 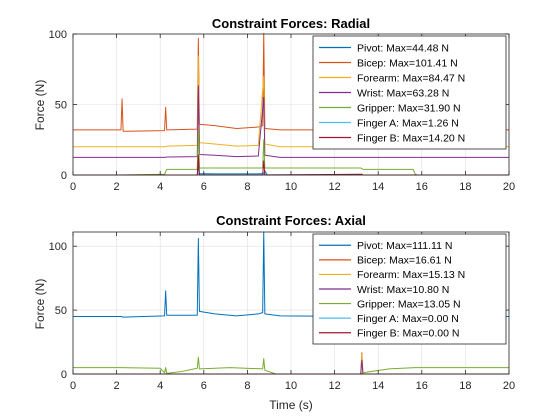 What do you see at coordinates (291, 405) in the screenshot?
I see `axial-x-axis-label: Time (s)` at bounding box center [291, 405].